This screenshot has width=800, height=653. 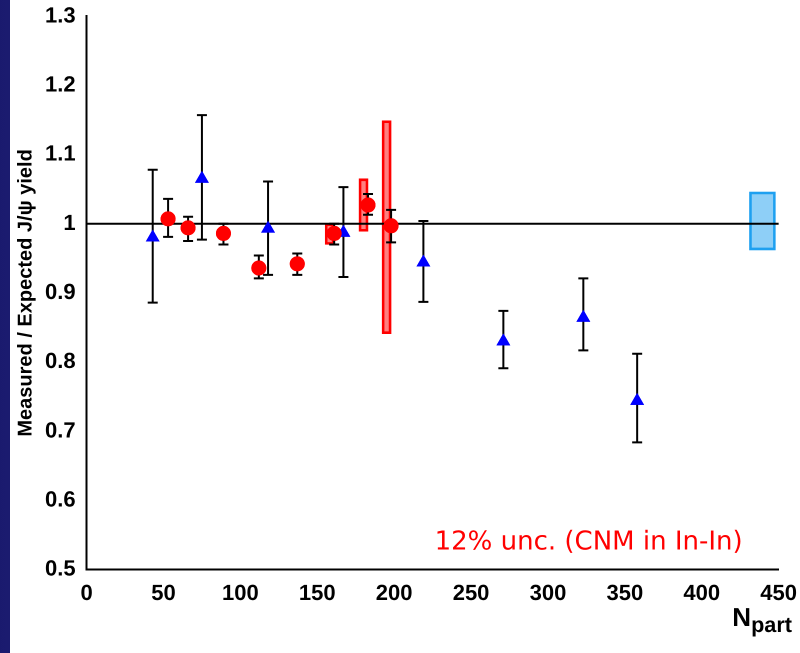 What do you see at coordinates (60, 568) in the screenshot?
I see `y-tick-label: 0.5` at bounding box center [60, 568].